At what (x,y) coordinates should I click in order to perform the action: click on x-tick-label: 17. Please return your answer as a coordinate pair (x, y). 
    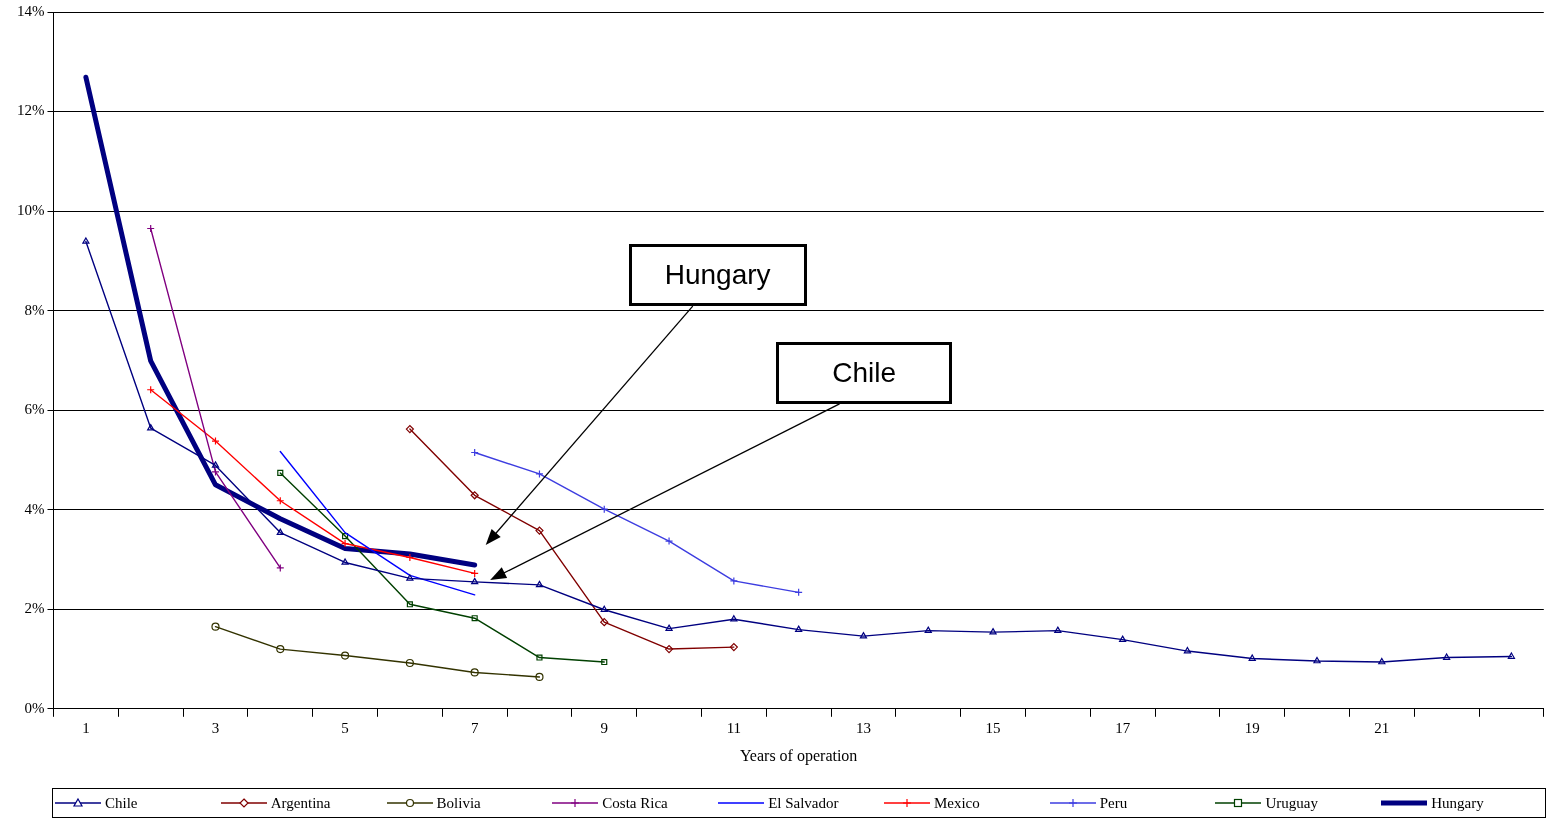
    Looking at the image, I should click on (1123, 727).